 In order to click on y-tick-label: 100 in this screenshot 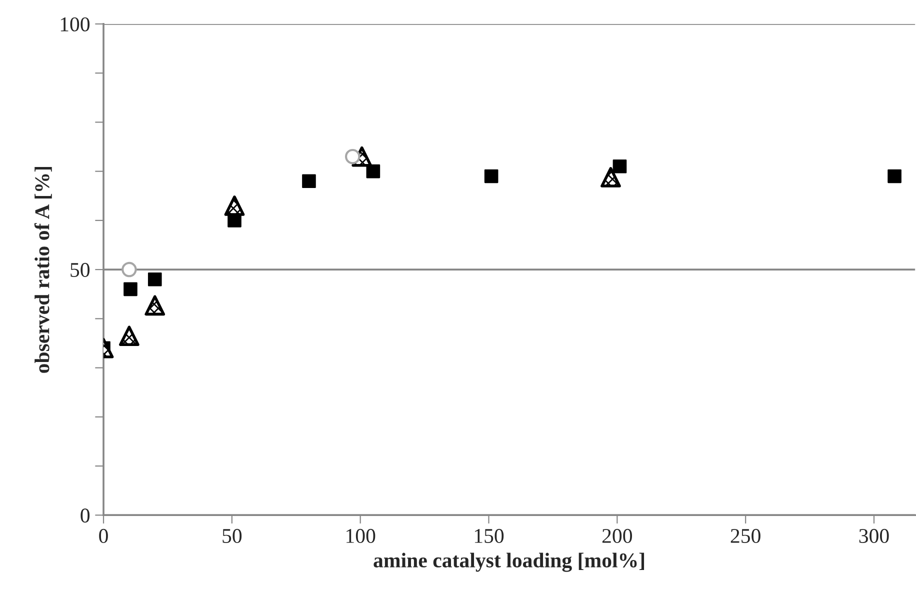, I will do `click(75, 24)`.